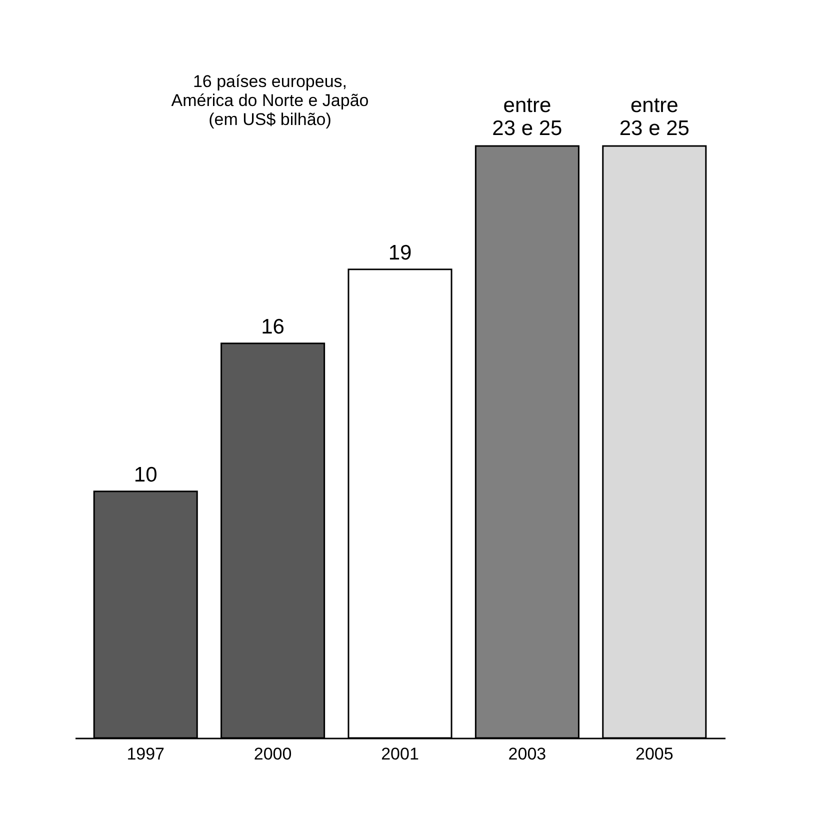 Image resolution: width=830 pixels, height=821 pixels. What do you see at coordinates (270, 100) in the screenshot?
I see `chart-title: 16 países europeus, América do Norte e Japão (em US$ bilhão)` at bounding box center [270, 100].